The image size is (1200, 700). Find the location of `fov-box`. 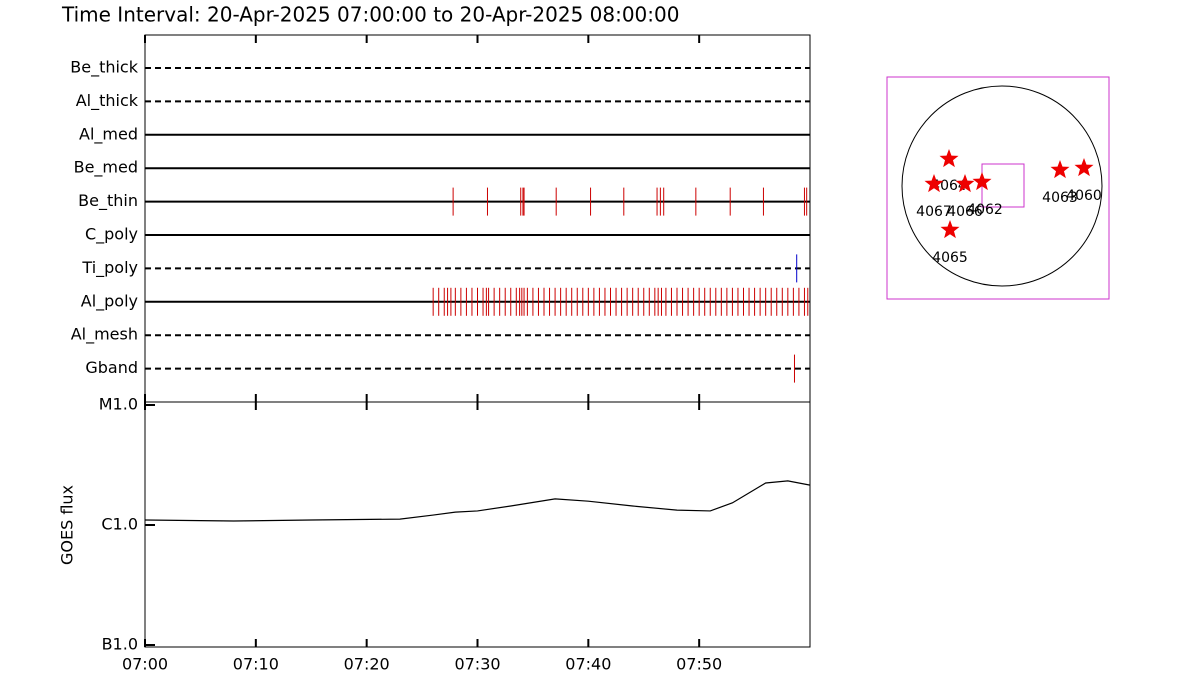

fov-box is located at coordinates (1003, 185).